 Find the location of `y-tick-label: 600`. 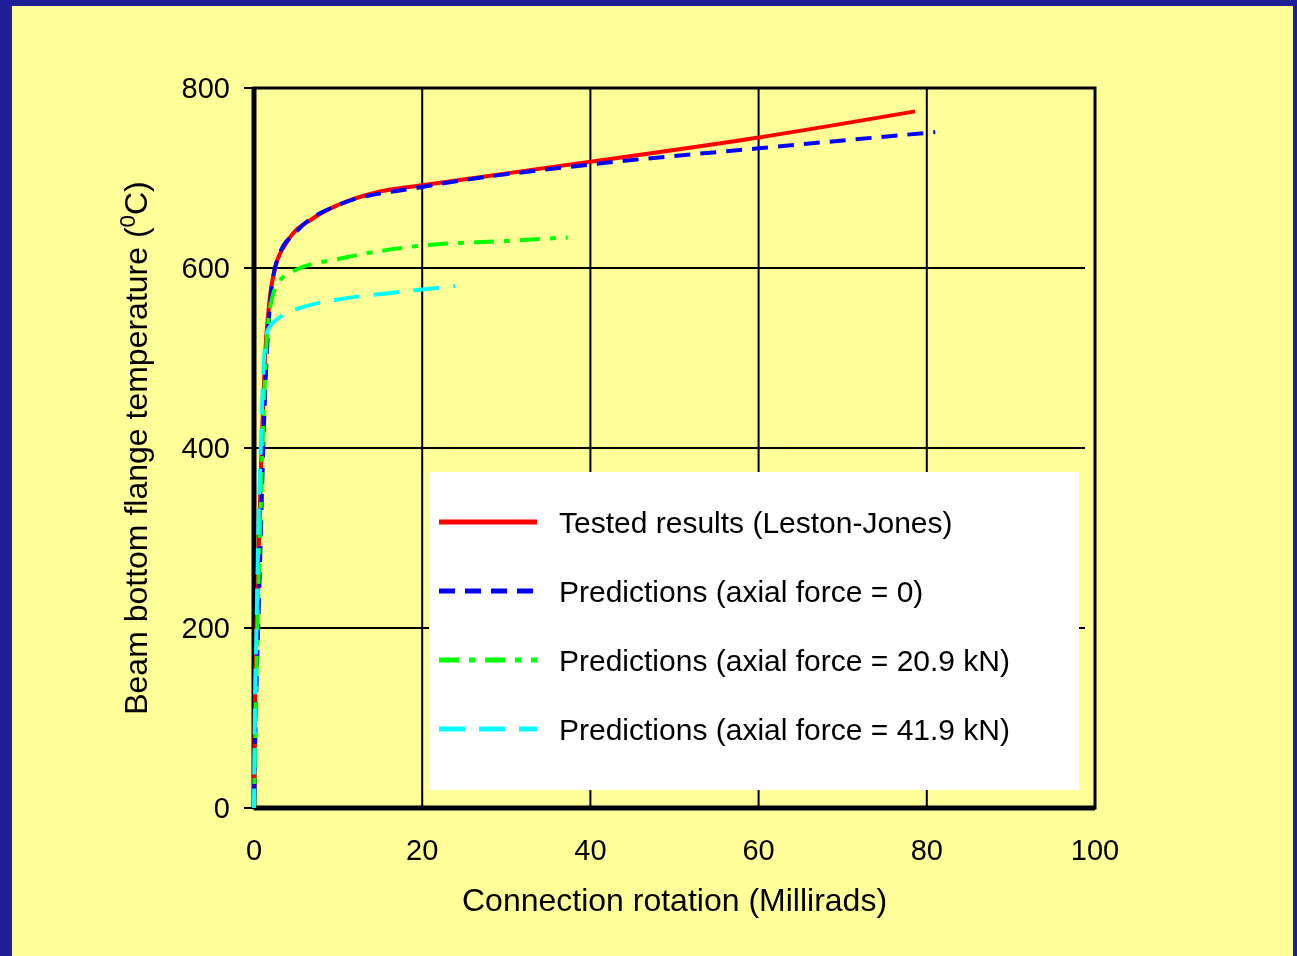

y-tick-label: 600 is located at coordinates (205, 268).